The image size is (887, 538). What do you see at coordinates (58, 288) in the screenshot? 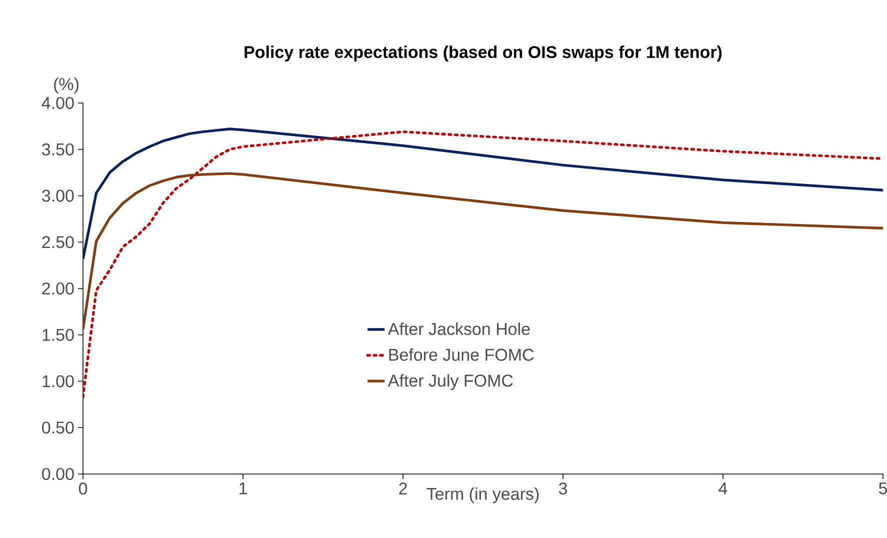
I see `y-tick-label: 2.00` at bounding box center [58, 288].